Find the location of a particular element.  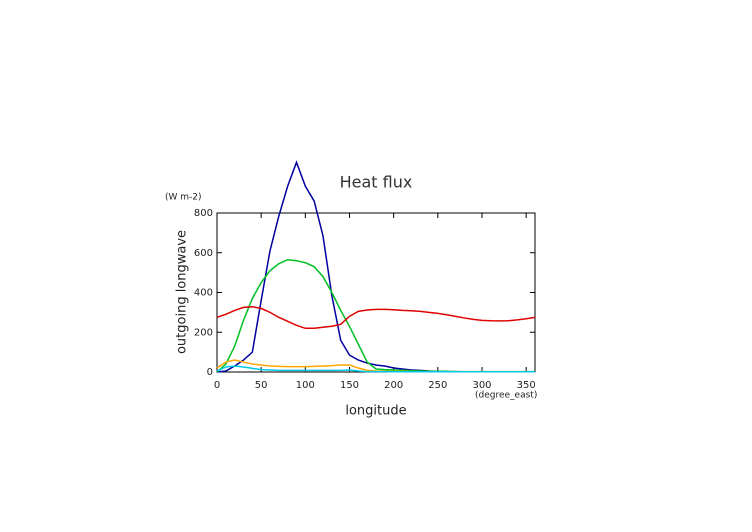

y-unit: (W m-2) is located at coordinates (183, 198).